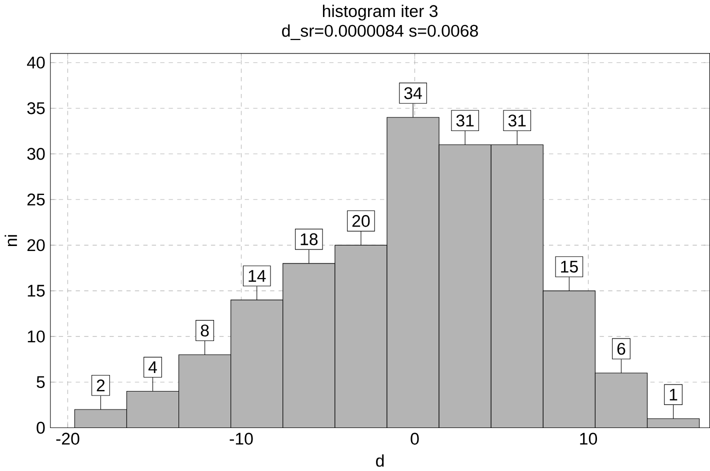 The height and width of the screenshot is (471, 710). What do you see at coordinates (589, 438) in the screenshot?
I see `x-tick-label: 10` at bounding box center [589, 438].